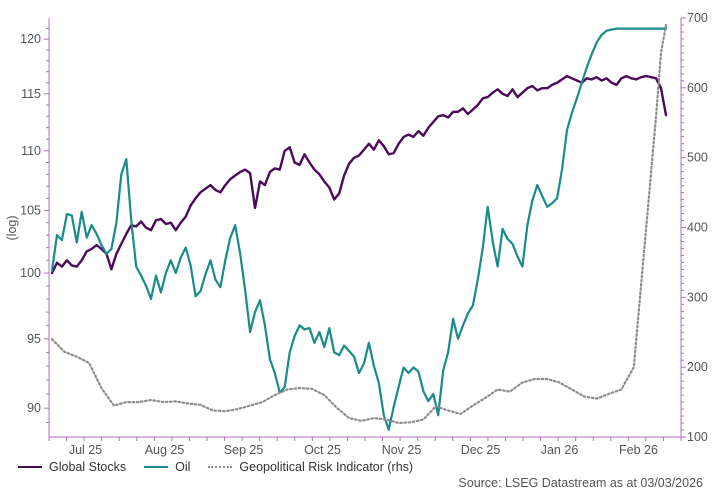 Image resolution: width=713 pixels, height=491 pixels. I want to click on x-tick-label: Dec 25, so click(481, 450).